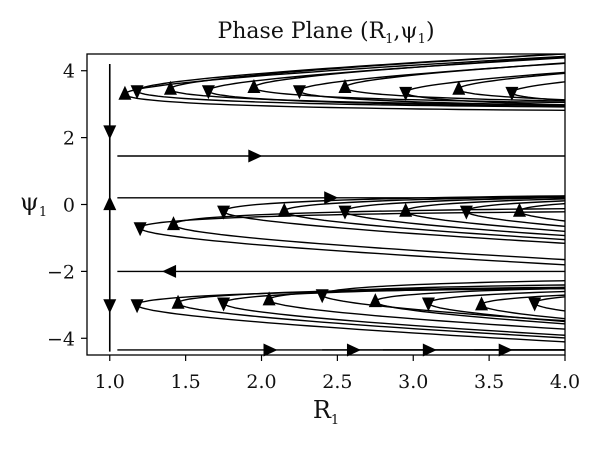  I want to click on x-tick-label: 4.0, so click(565, 382).